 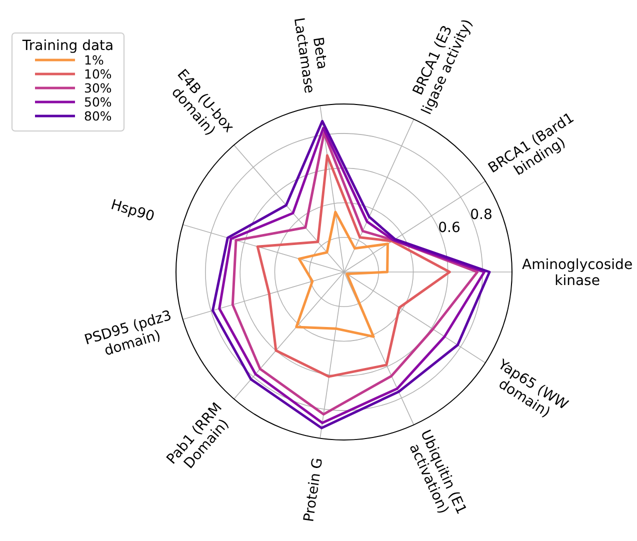 I want to click on legend-label: 10%, so click(x=98, y=74).